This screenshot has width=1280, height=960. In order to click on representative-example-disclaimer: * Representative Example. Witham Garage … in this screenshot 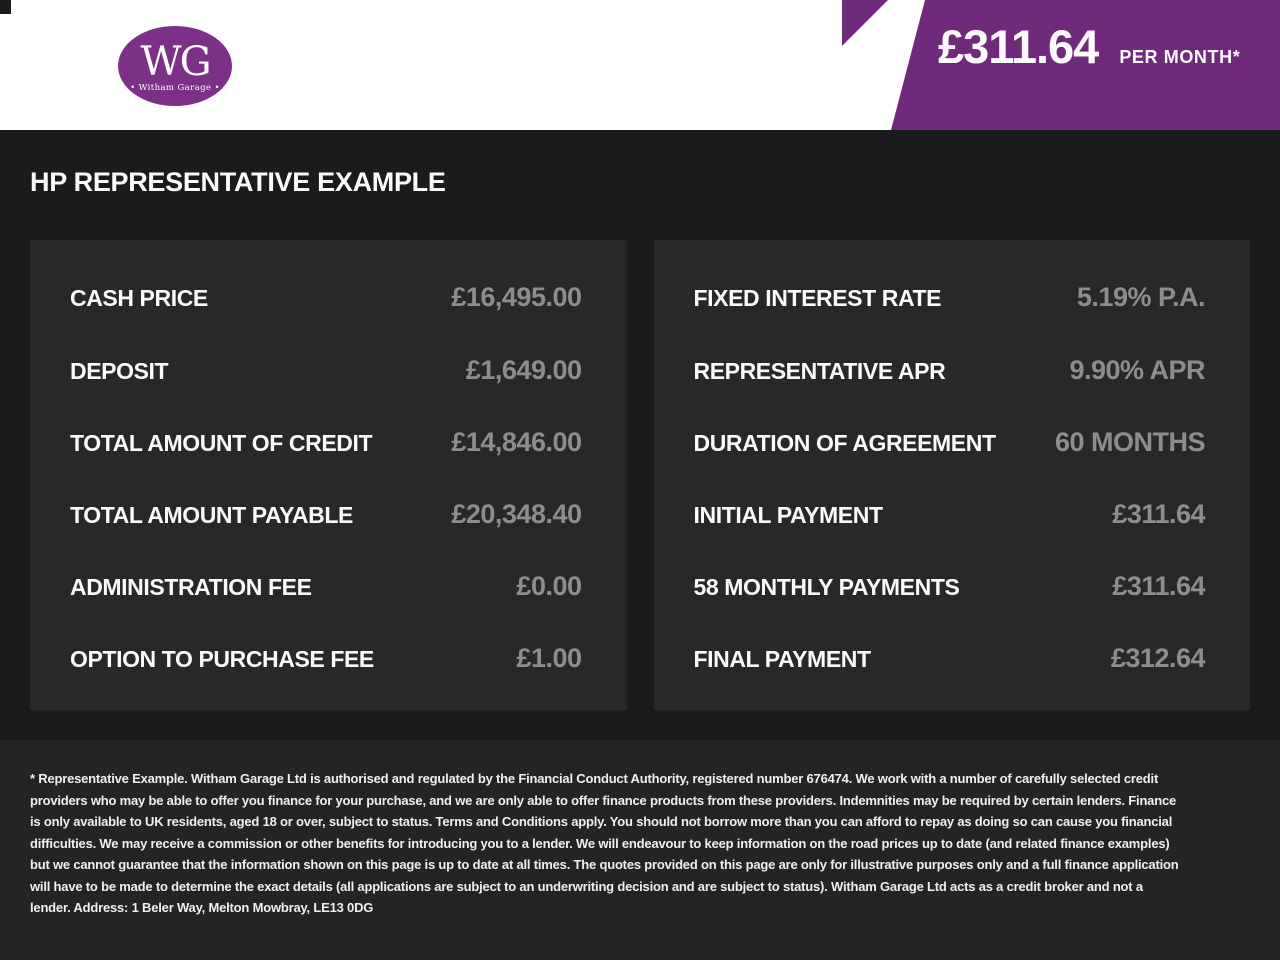, I will do `click(604, 843)`.